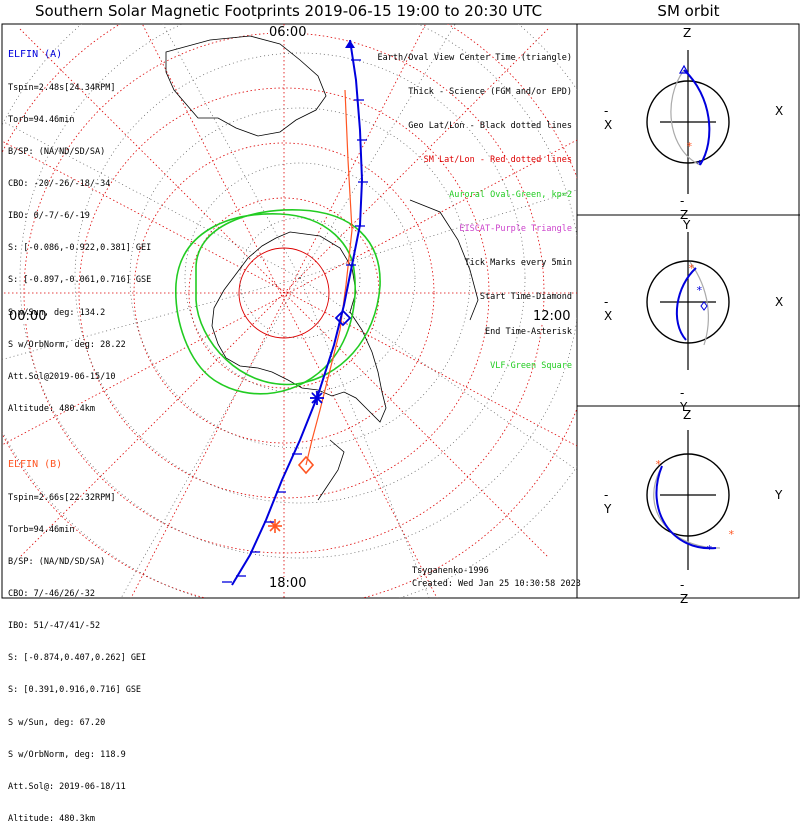  What do you see at coordinates (67, 754) in the screenshot?
I see `elfin-b-line: S w/OrbNorm, deg: 118.9` at bounding box center [67, 754].